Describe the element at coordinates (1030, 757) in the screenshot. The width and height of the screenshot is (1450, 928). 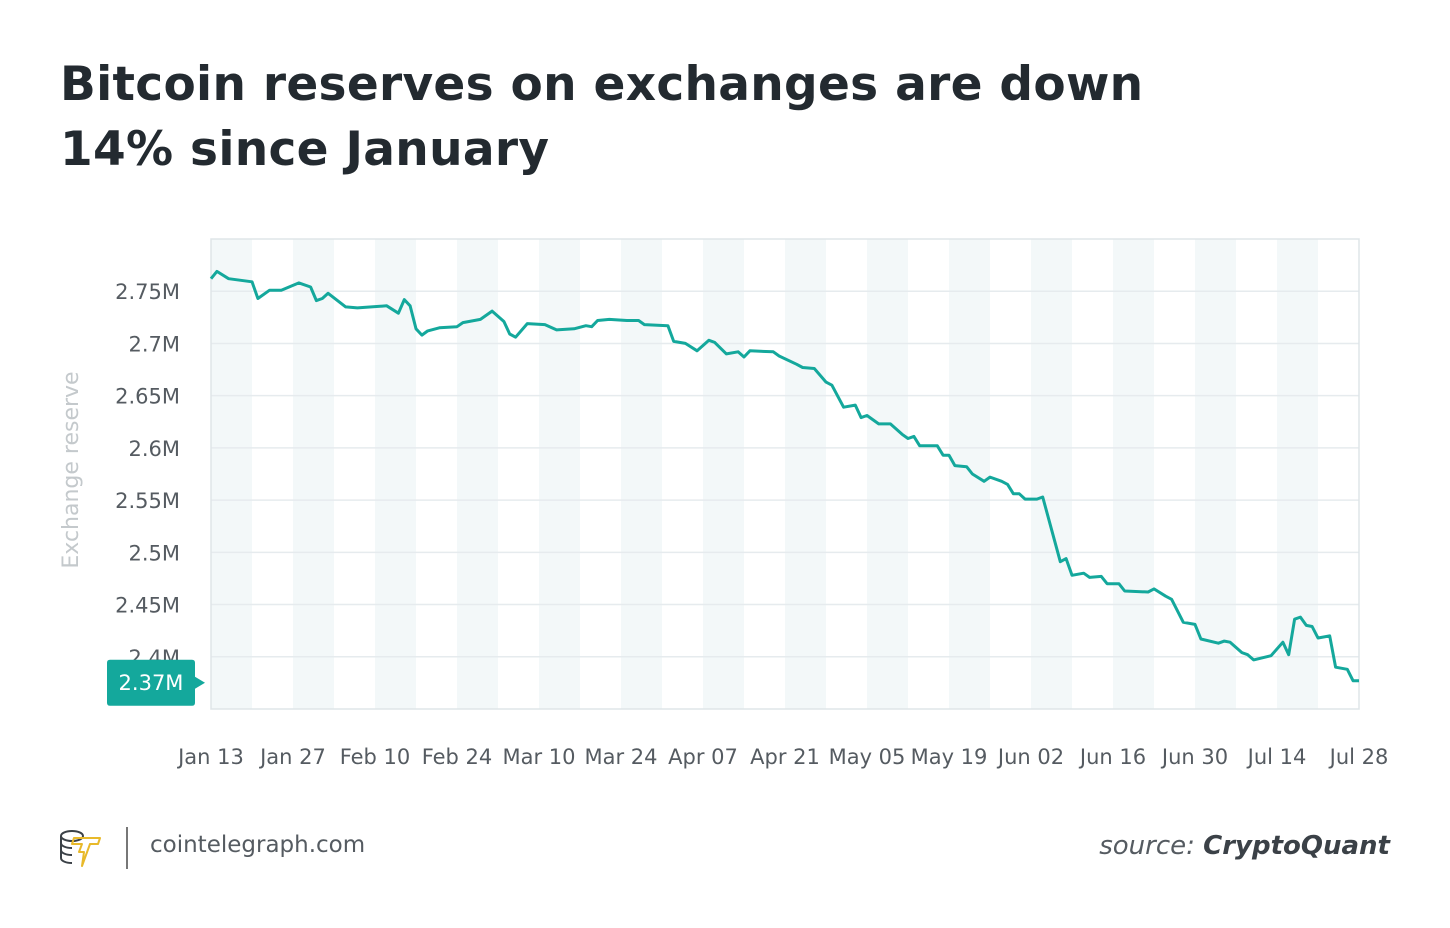
I see `x-tick-label: Jun 02` at that location.